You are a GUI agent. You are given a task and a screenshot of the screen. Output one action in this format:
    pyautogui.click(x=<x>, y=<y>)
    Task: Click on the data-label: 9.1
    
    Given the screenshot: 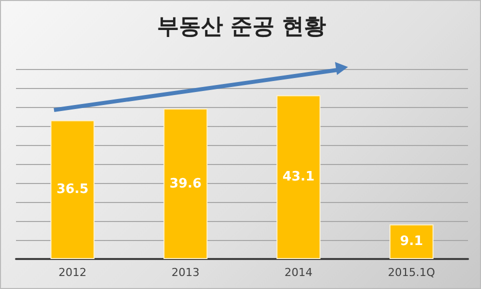 What is the action you would take?
    pyautogui.click(x=412, y=242)
    